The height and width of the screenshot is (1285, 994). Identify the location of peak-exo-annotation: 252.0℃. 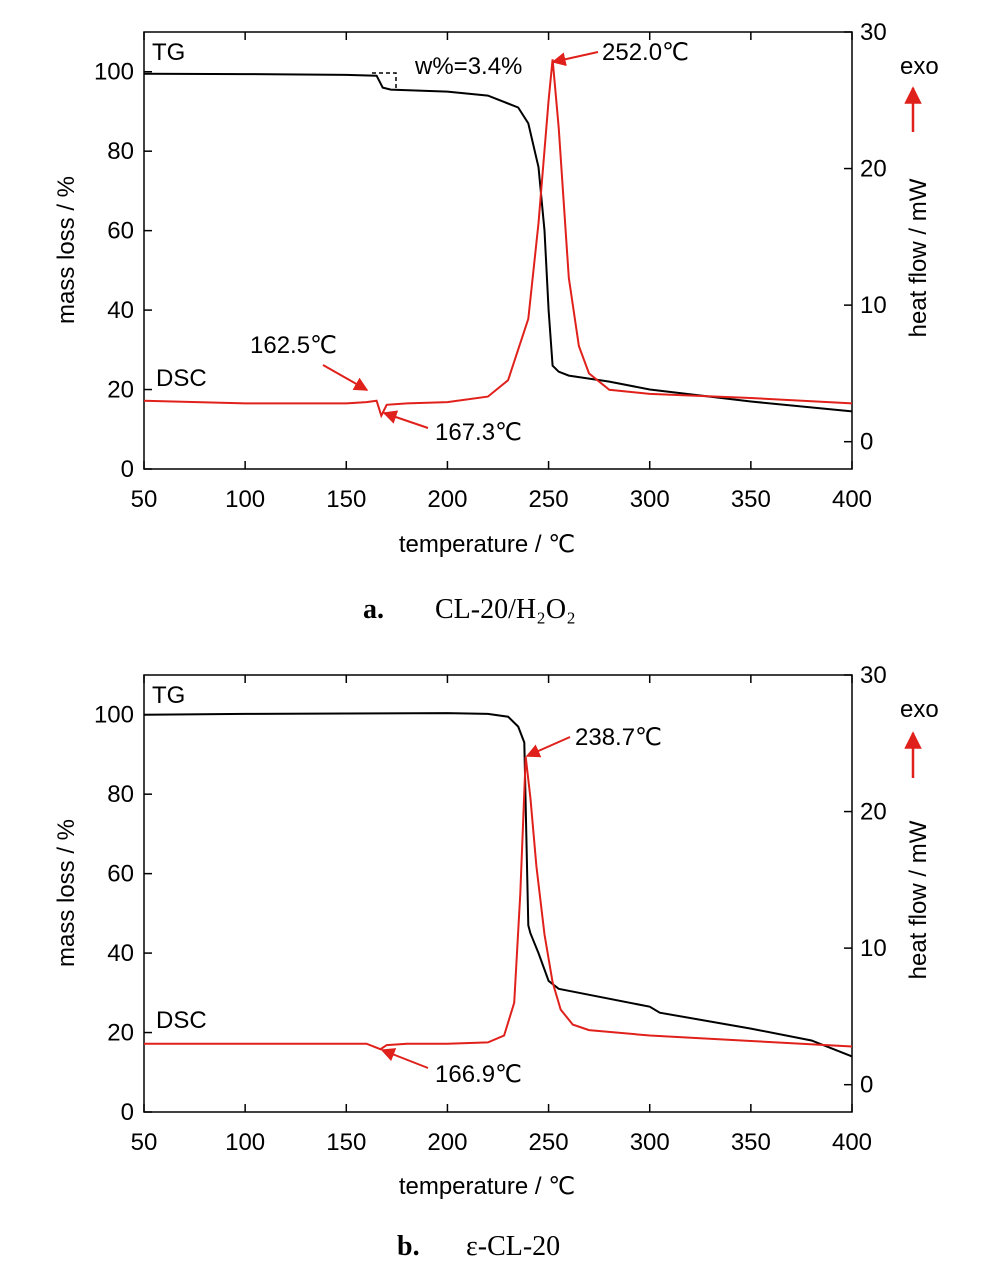
(645, 52).